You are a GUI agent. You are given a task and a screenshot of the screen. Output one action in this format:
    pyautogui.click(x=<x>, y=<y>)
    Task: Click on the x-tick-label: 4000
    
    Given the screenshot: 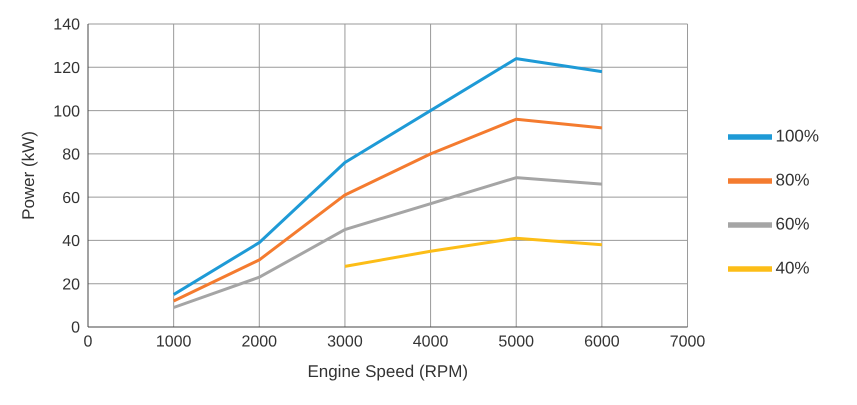 What is the action you would take?
    pyautogui.click(x=430, y=341)
    